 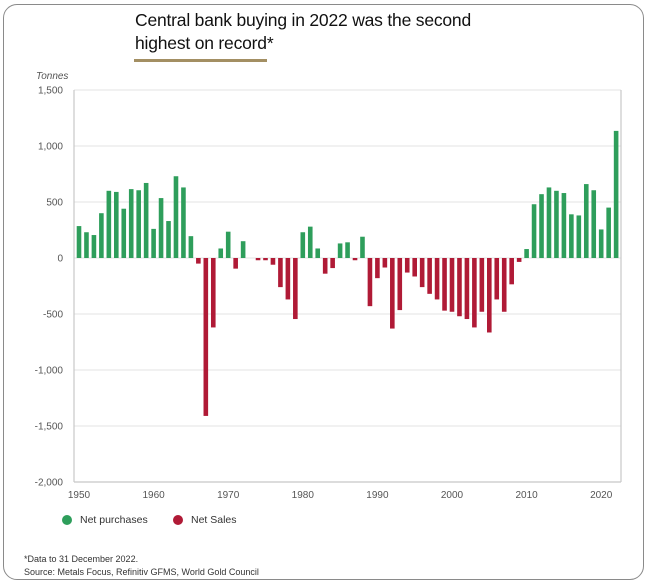 I want to click on x-tick-label: 1970, so click(x=228, y=495).